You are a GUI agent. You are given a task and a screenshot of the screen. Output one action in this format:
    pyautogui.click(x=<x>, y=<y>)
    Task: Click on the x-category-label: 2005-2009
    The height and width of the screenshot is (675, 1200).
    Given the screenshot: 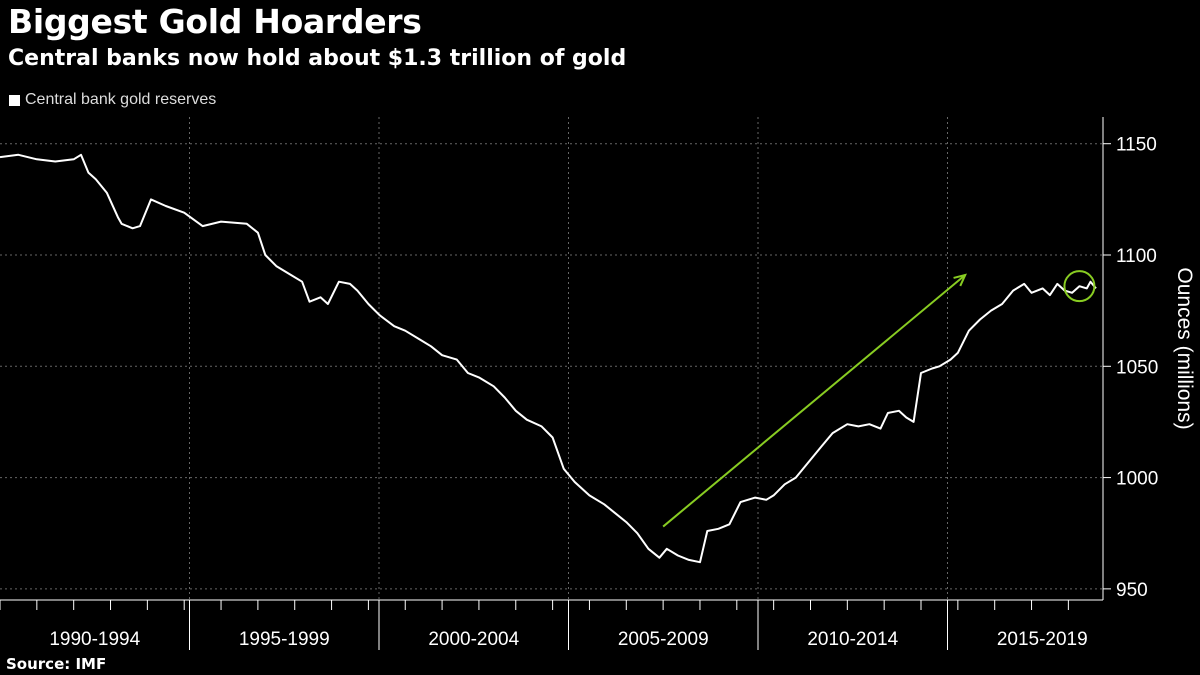 What is the action you would take?
    pyautogui.click(x=663, y=639)
    